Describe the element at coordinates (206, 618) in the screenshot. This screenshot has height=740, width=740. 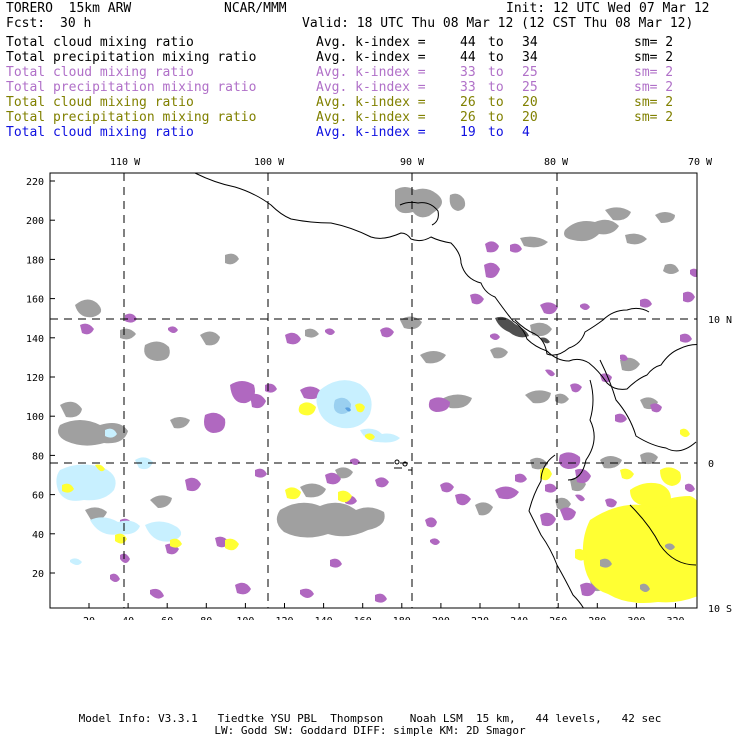
I see `x-tick-label: 80` at that location.